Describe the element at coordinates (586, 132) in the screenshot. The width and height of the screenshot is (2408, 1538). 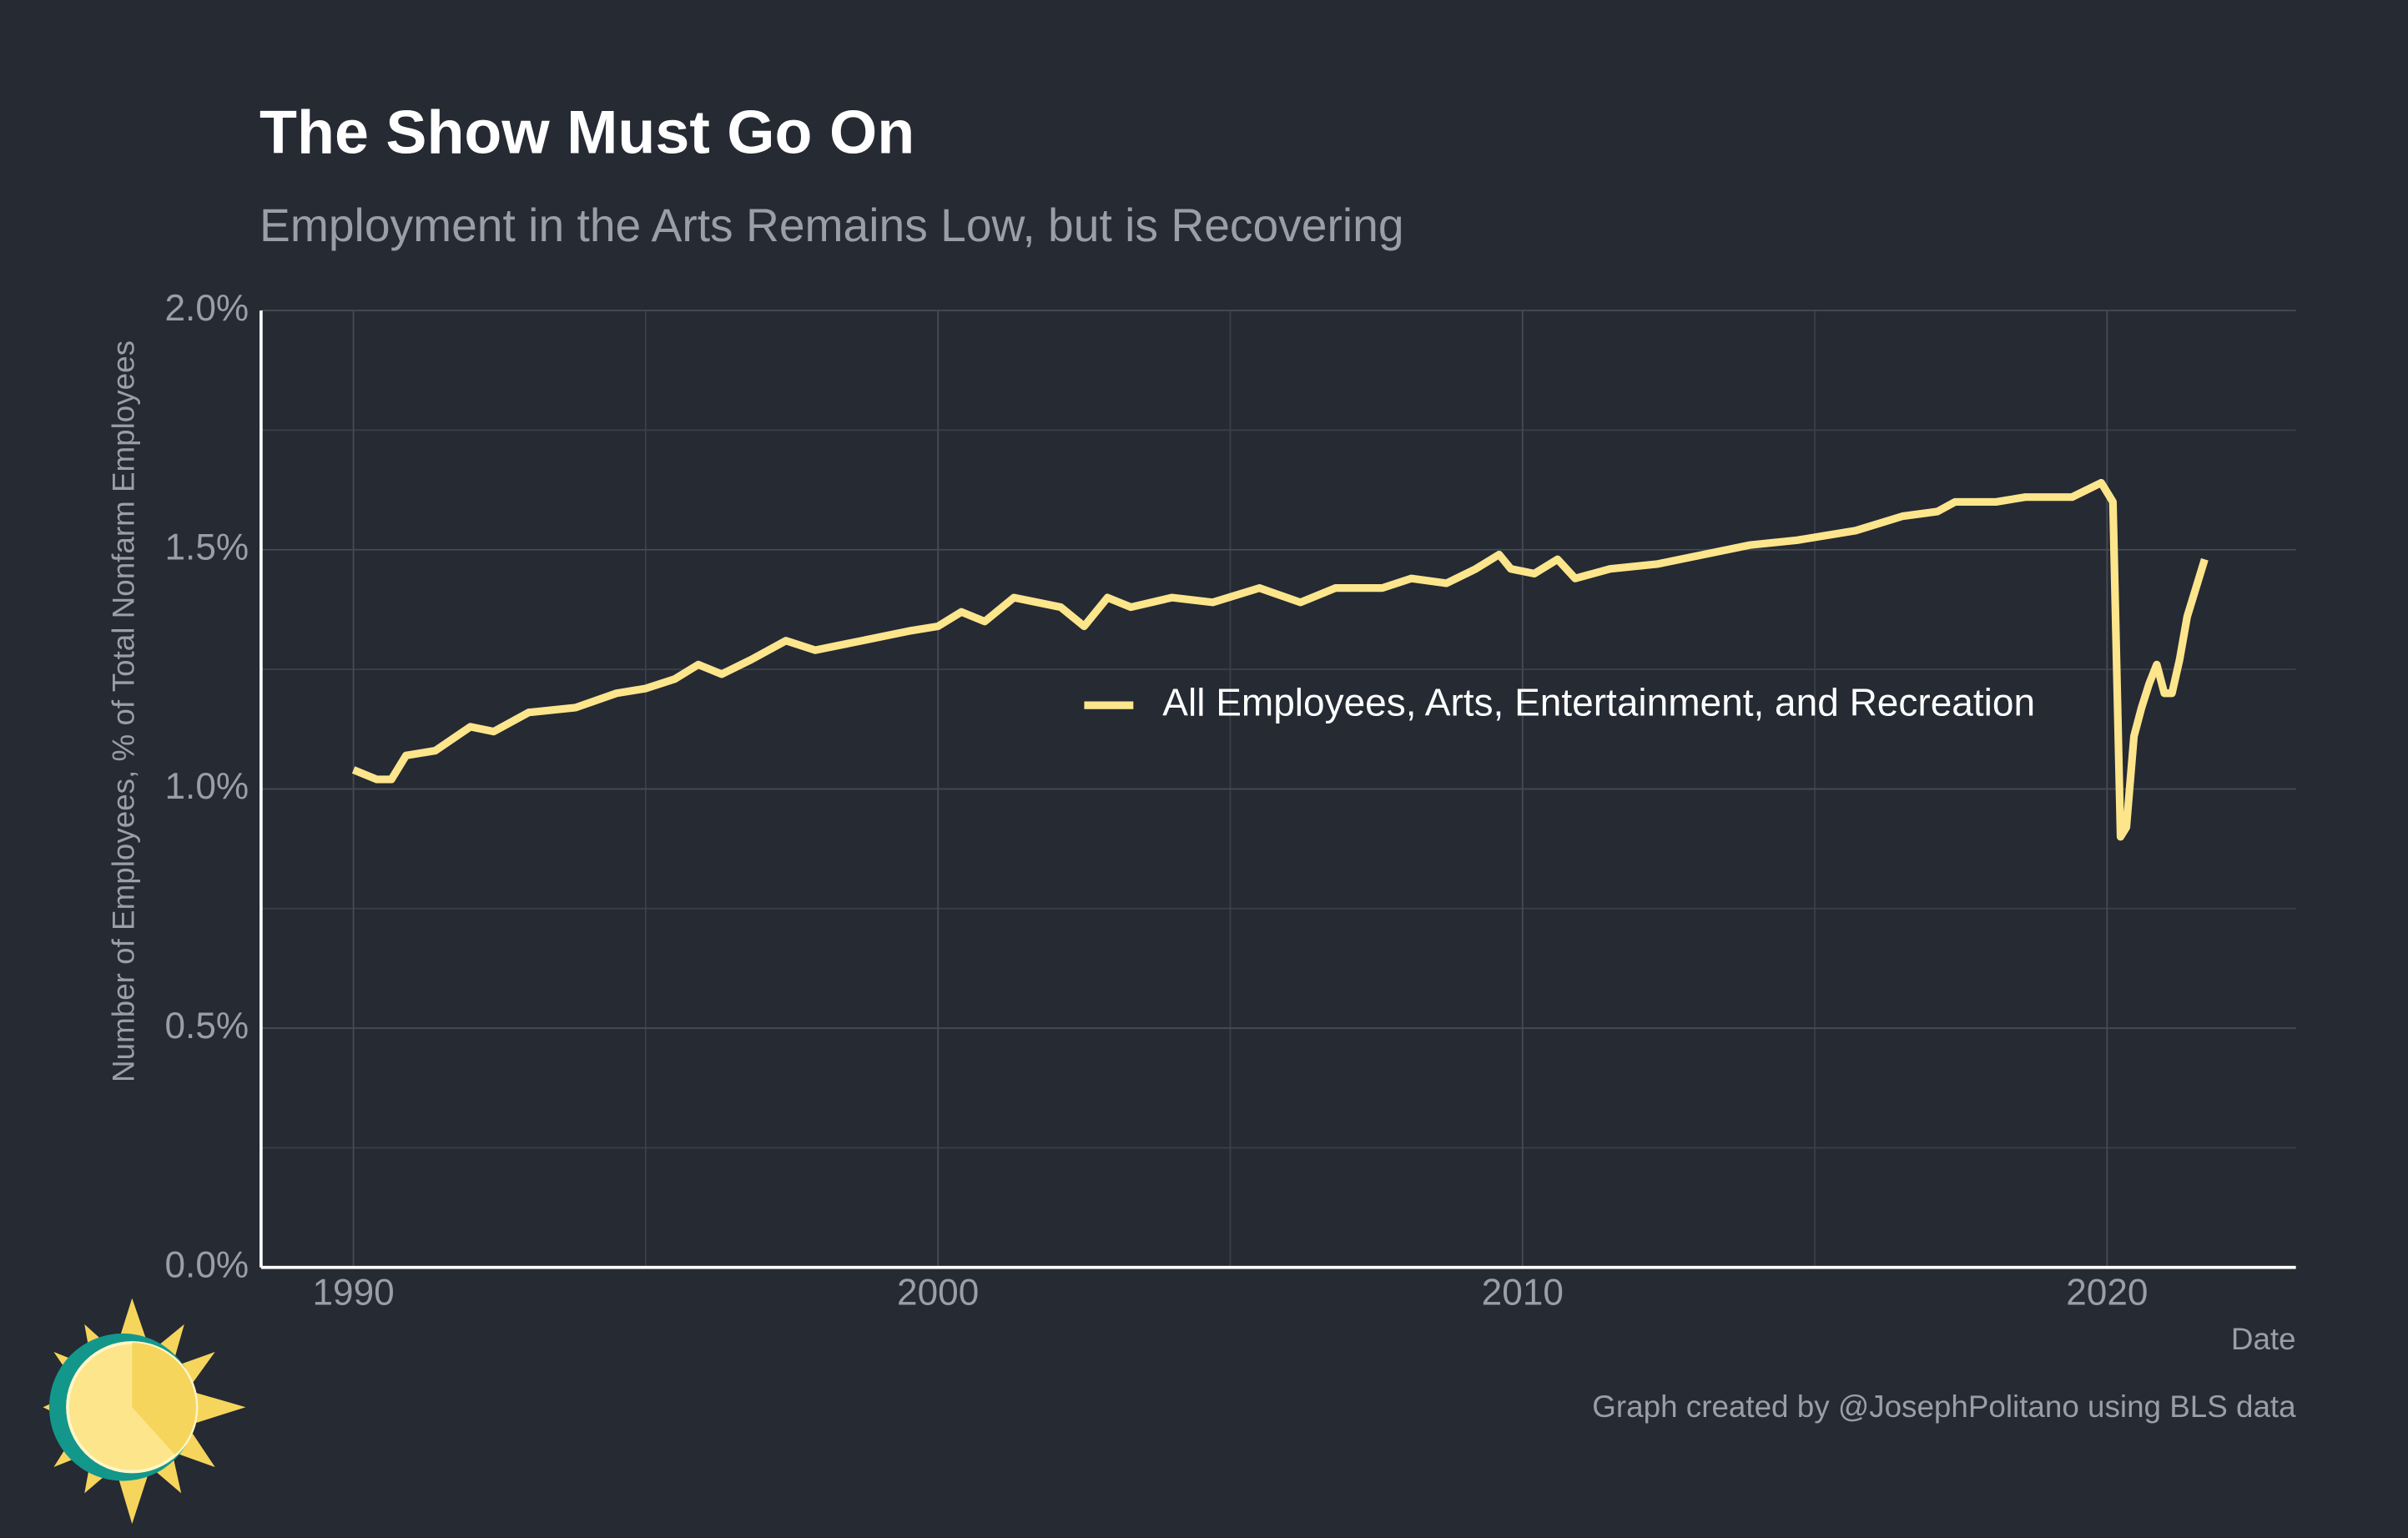
I see `chart-title: The Show Must Go On` at that location.